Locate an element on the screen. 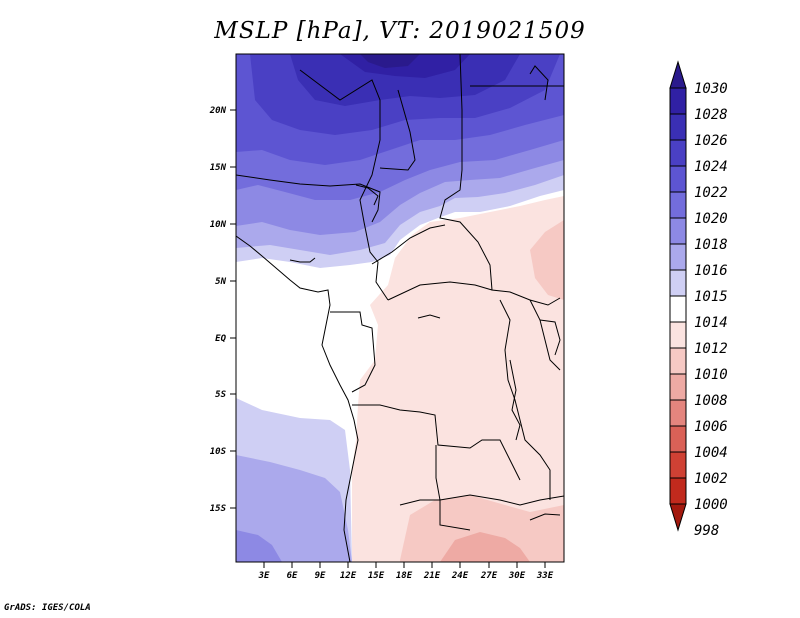 Image resolution: width=800 pixels, height=618 pixels. colorbar-label: 1016 is located at coordinates (711, 271).